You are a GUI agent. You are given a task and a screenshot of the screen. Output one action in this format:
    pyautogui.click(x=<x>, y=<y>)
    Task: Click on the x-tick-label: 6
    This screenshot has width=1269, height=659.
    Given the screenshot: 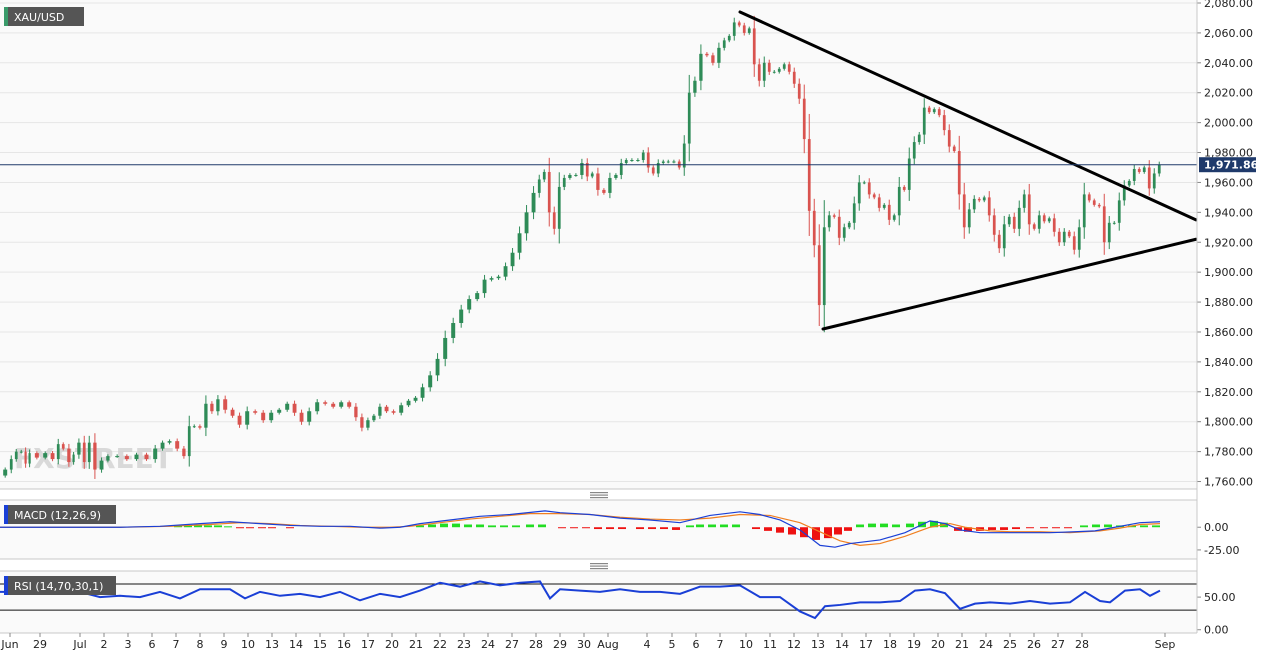 What is the action you would take?
    pyautogui.click(x=152, y=644)
    